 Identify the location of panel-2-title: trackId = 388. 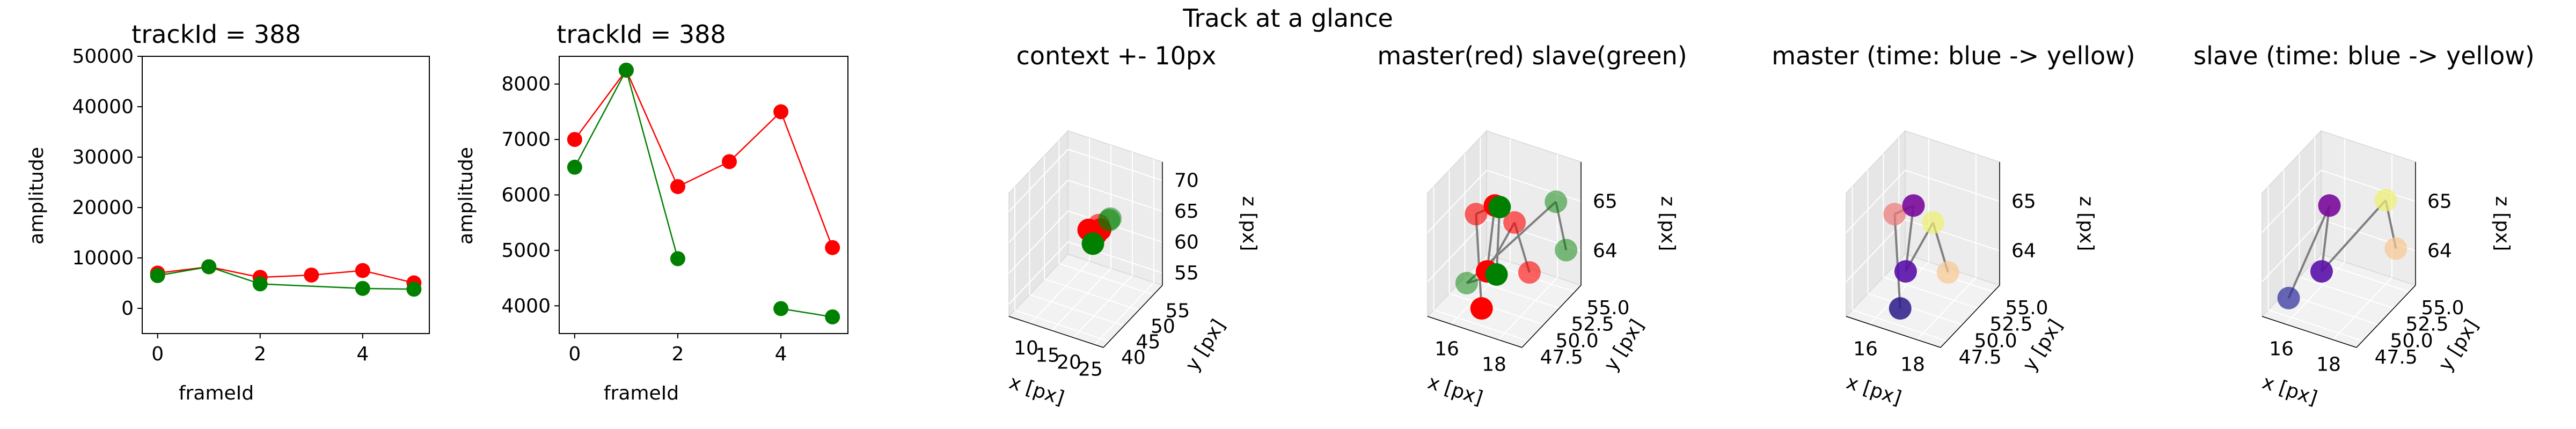
(641, 34).